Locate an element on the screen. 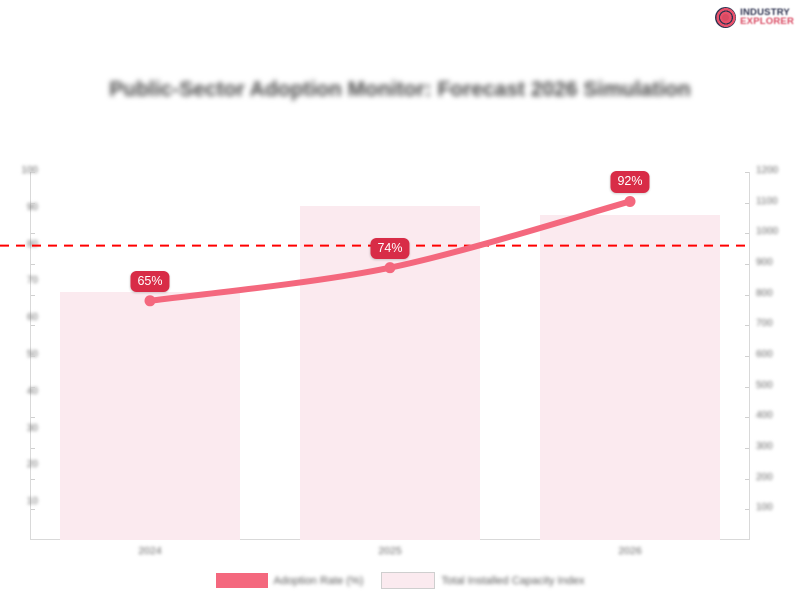 Image resolution: width=800 pixels, height=600 pixels. y-axis-left-tick: 30 is located at coordinates (32, 428).